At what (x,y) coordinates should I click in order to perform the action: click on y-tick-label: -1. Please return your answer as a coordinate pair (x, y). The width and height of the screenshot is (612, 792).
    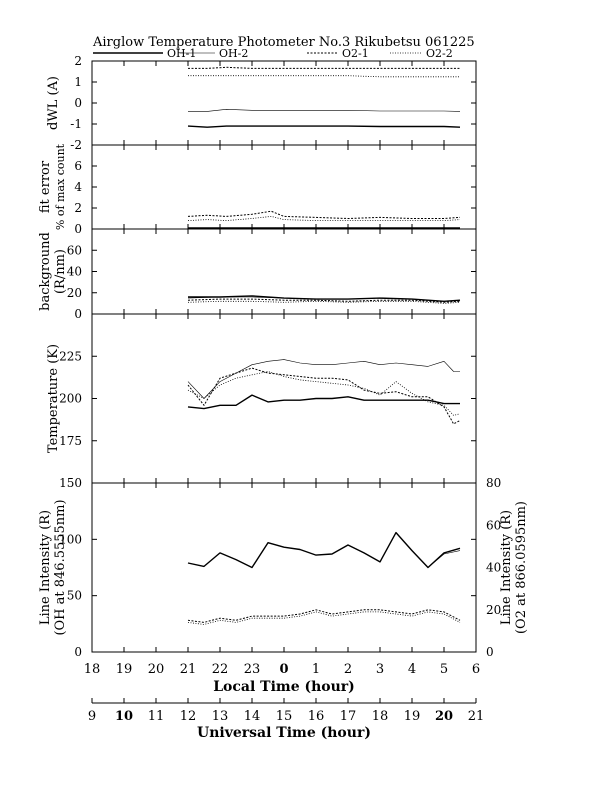
    Looking at the image, I should click on (76, 124).